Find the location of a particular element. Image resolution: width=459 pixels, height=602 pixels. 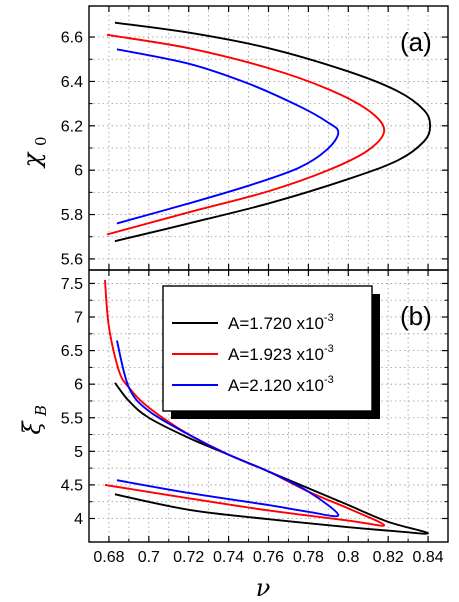

x-tick-label: 0.74 is located at coordinates (228, 557).